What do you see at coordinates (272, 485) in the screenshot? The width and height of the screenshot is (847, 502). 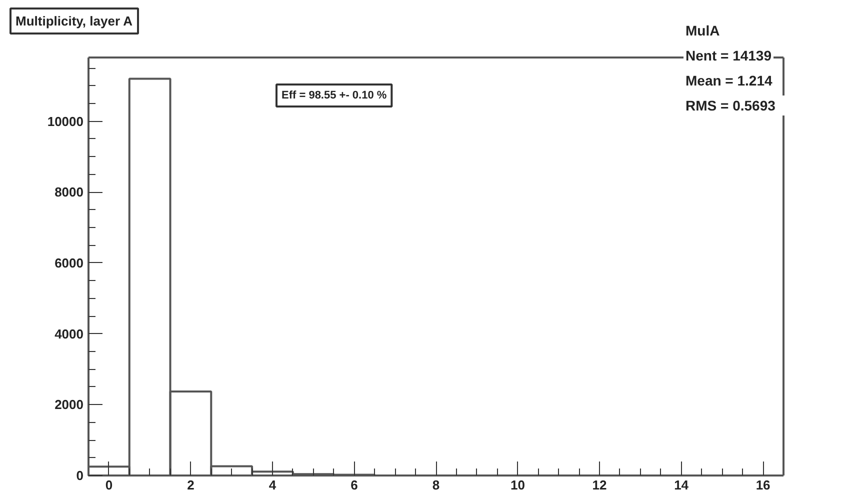 I see `x-tick-label: 4` at bounding box center [272, 485].